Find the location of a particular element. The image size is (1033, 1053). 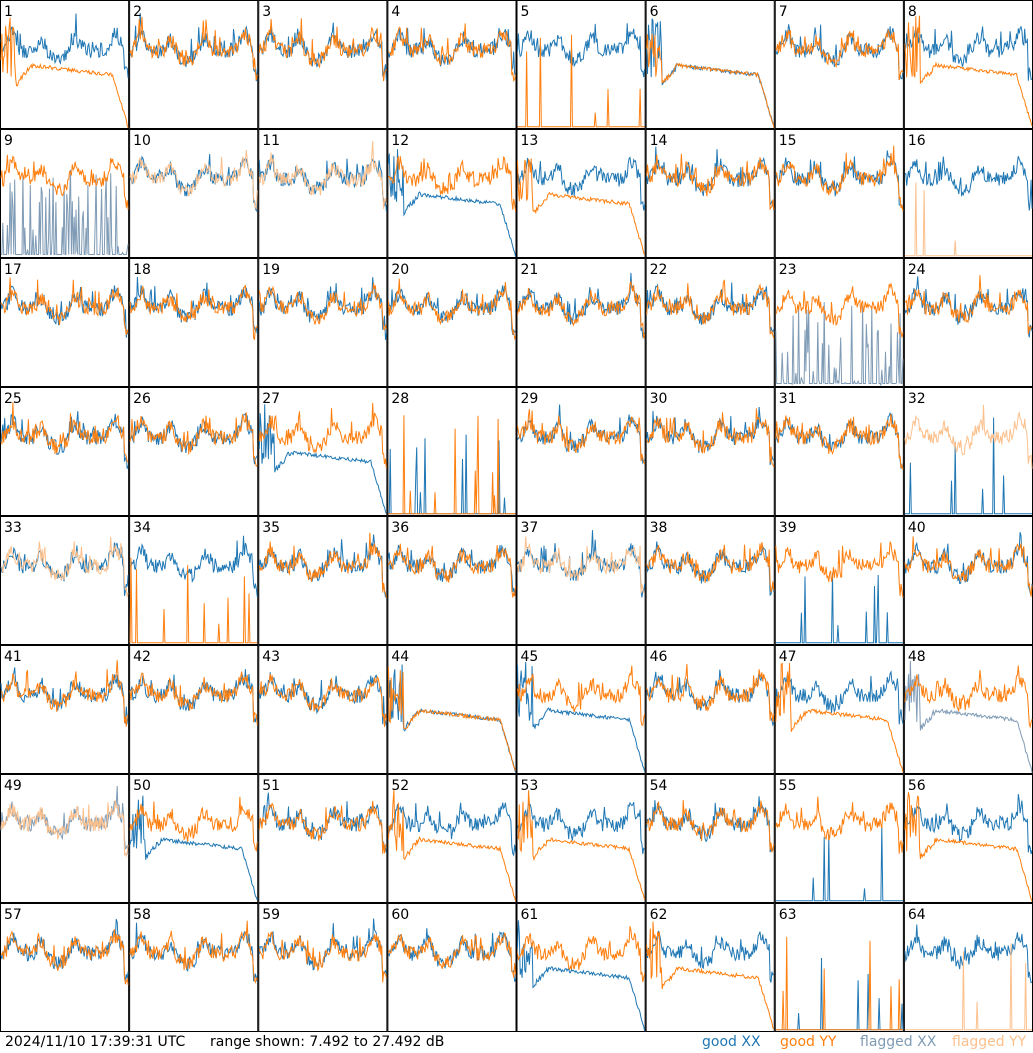

panel-number: 60 is located at coordinates (400, 915).